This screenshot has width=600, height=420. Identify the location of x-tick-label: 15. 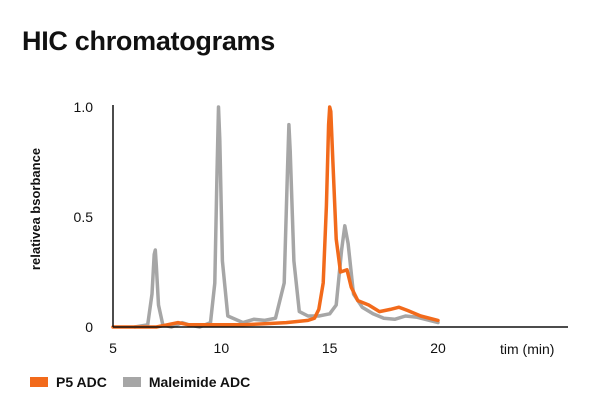
(330, 348).